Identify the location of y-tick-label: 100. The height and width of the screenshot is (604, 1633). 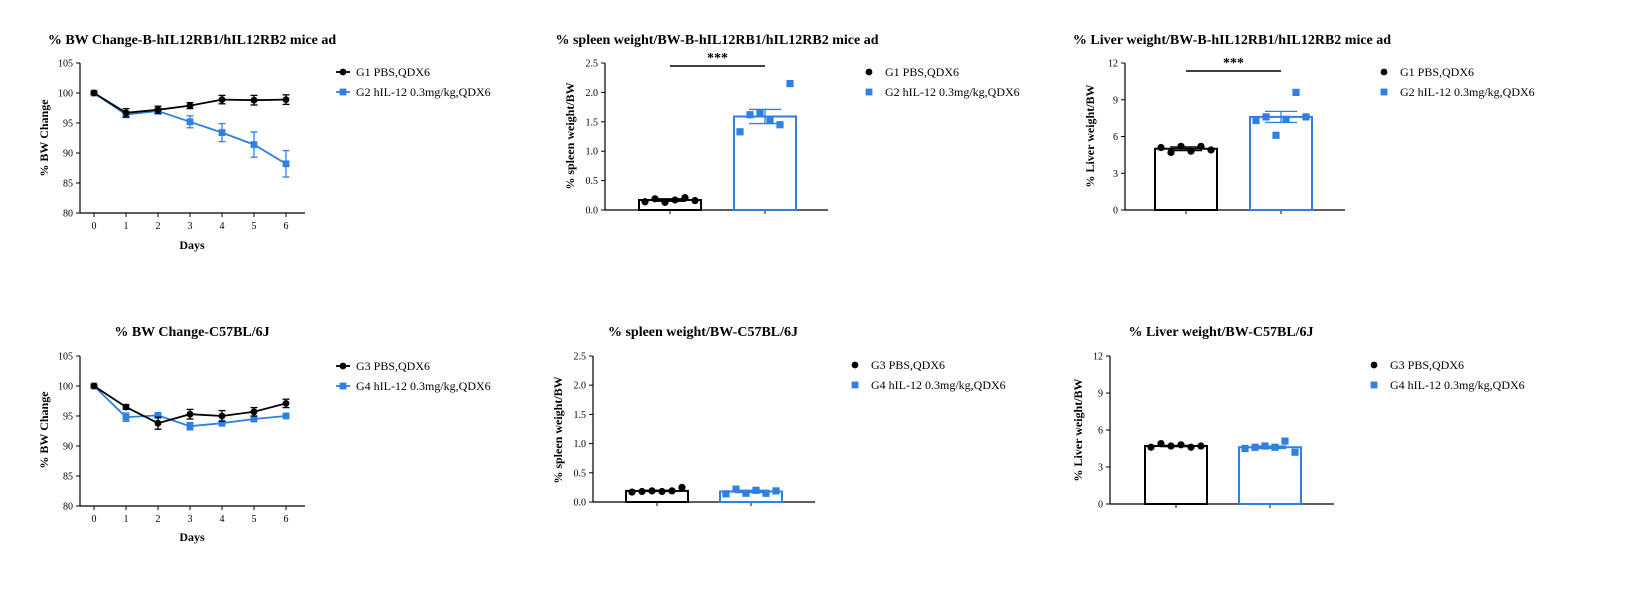
(65, 94).